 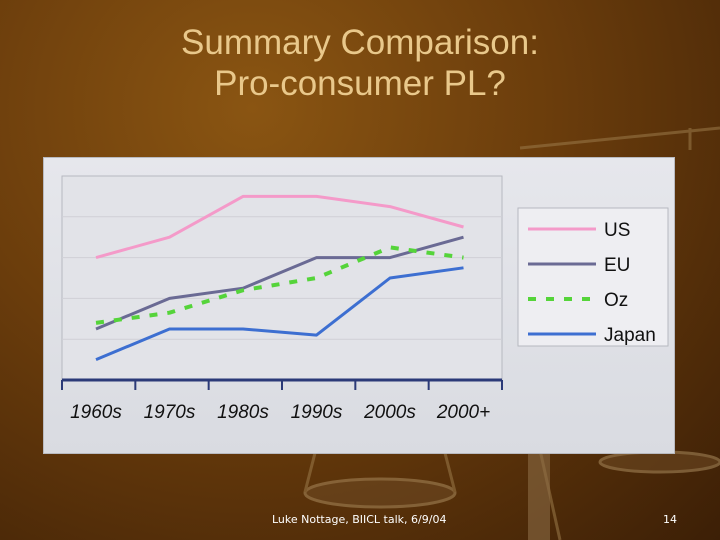 I want to click on legend-label: US, so click(x=617, y=230).